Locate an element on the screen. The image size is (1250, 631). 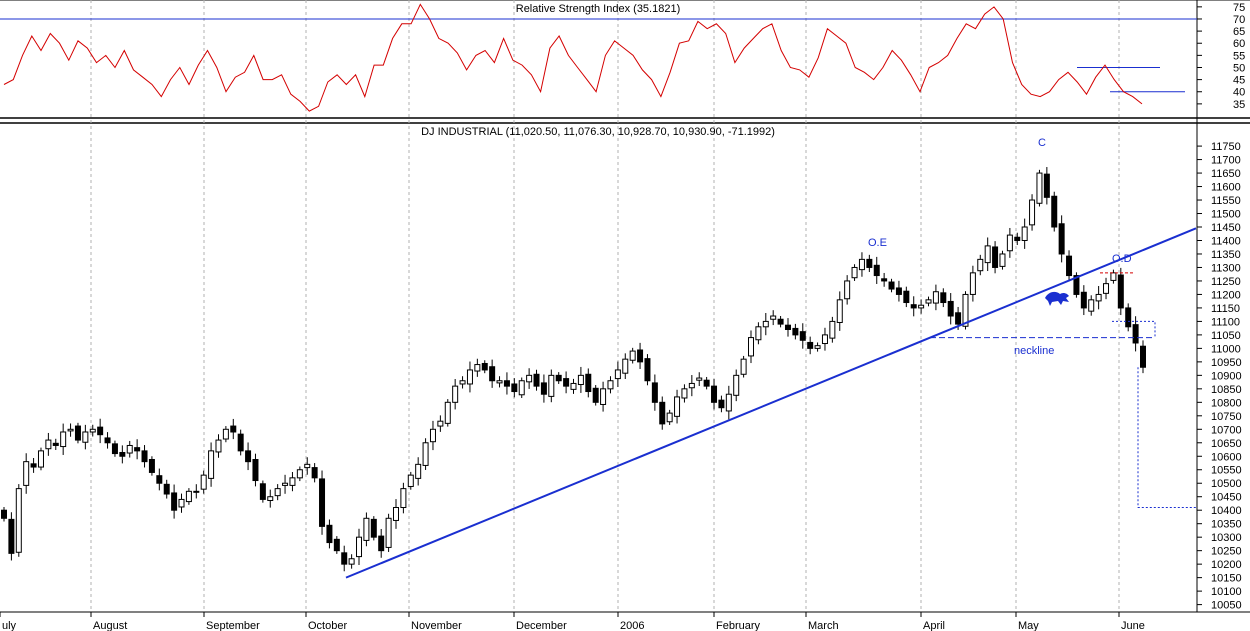
price-y-tick-label: 10600 is located at coordinates (1226, 457).